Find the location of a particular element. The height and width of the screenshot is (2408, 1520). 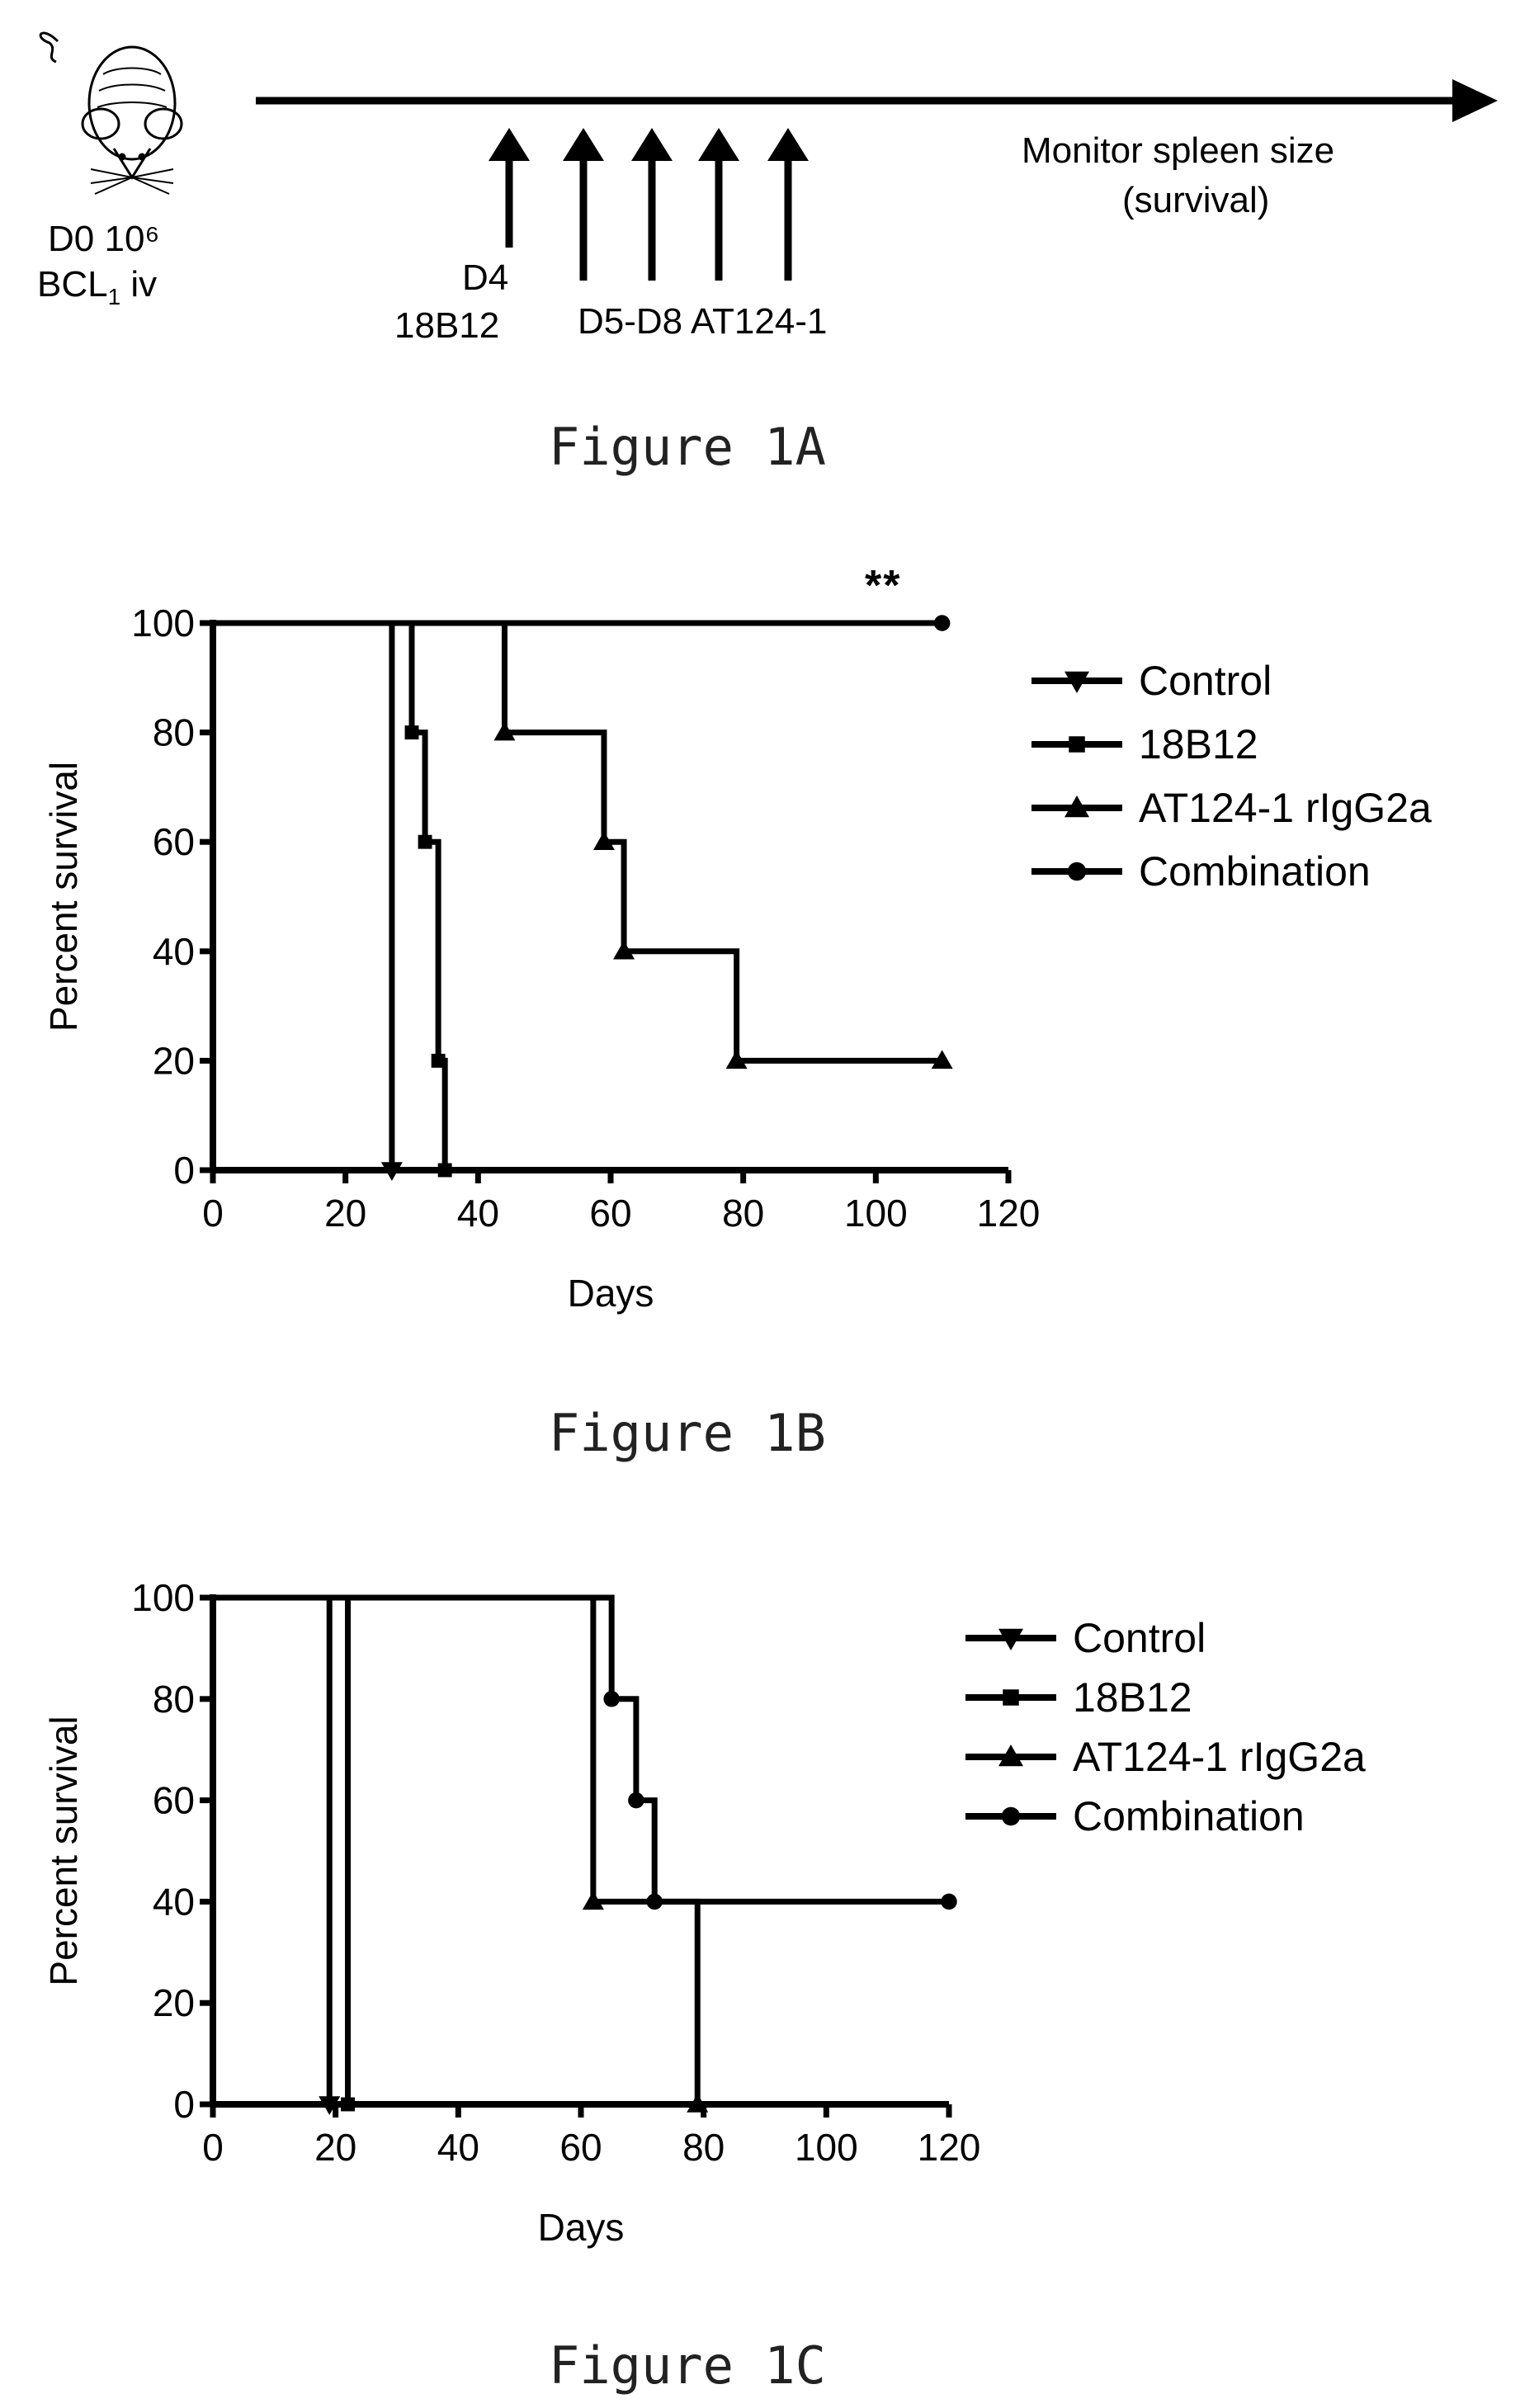

chart-1B-legend-item-0: Control is located at coordinates (1151, 681).